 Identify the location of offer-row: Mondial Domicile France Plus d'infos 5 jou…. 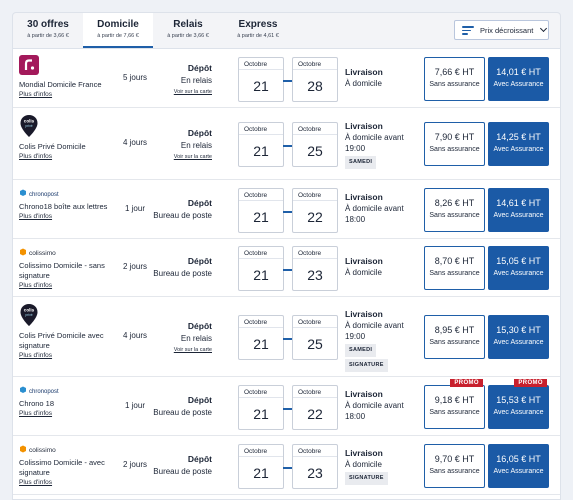
(286, 78).